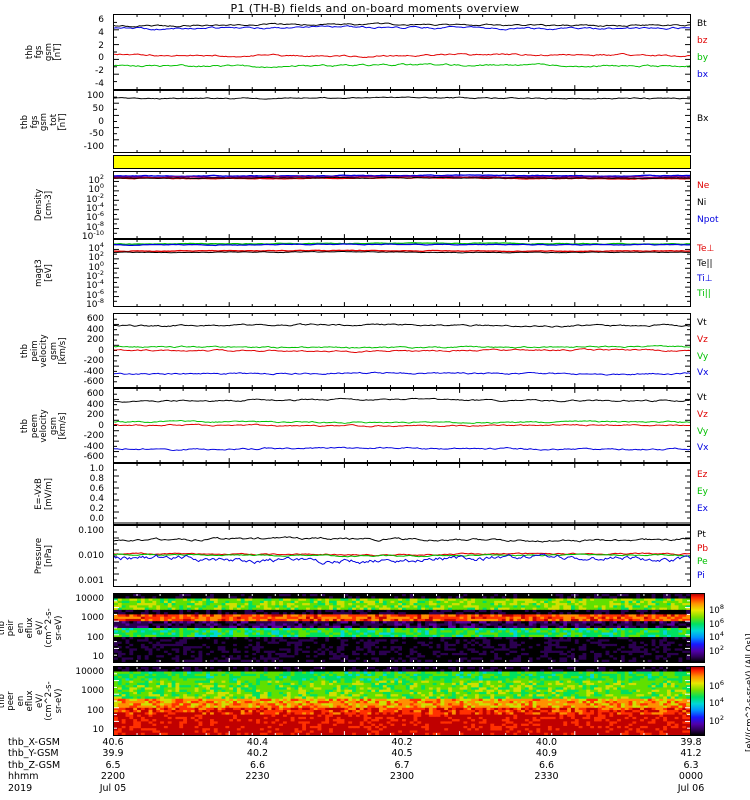 The width and height of the screenshot is (750, 800). Describe the element at coordinates (93, 361) in the screenshot. I see `ytick-label: -200` at that location.